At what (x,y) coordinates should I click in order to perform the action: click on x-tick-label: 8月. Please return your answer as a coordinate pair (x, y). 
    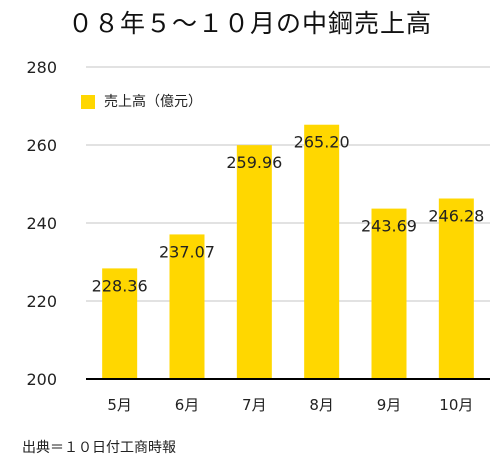
    Looking at the image, I should click on (321, 405).